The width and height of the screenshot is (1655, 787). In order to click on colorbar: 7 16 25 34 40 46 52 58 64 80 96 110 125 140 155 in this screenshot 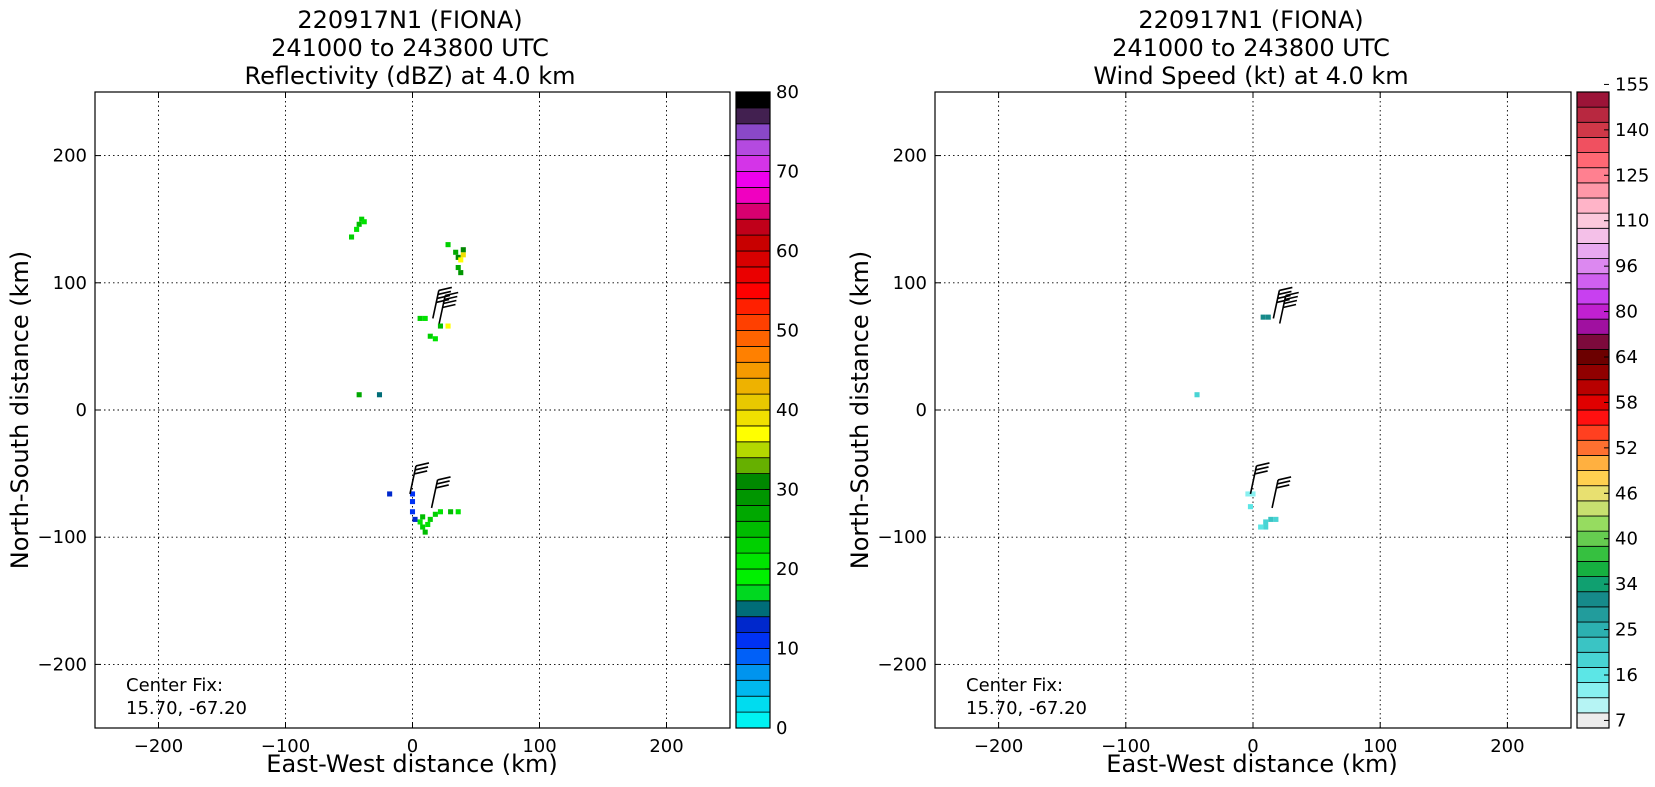, I will do `click(1612, 402)`.